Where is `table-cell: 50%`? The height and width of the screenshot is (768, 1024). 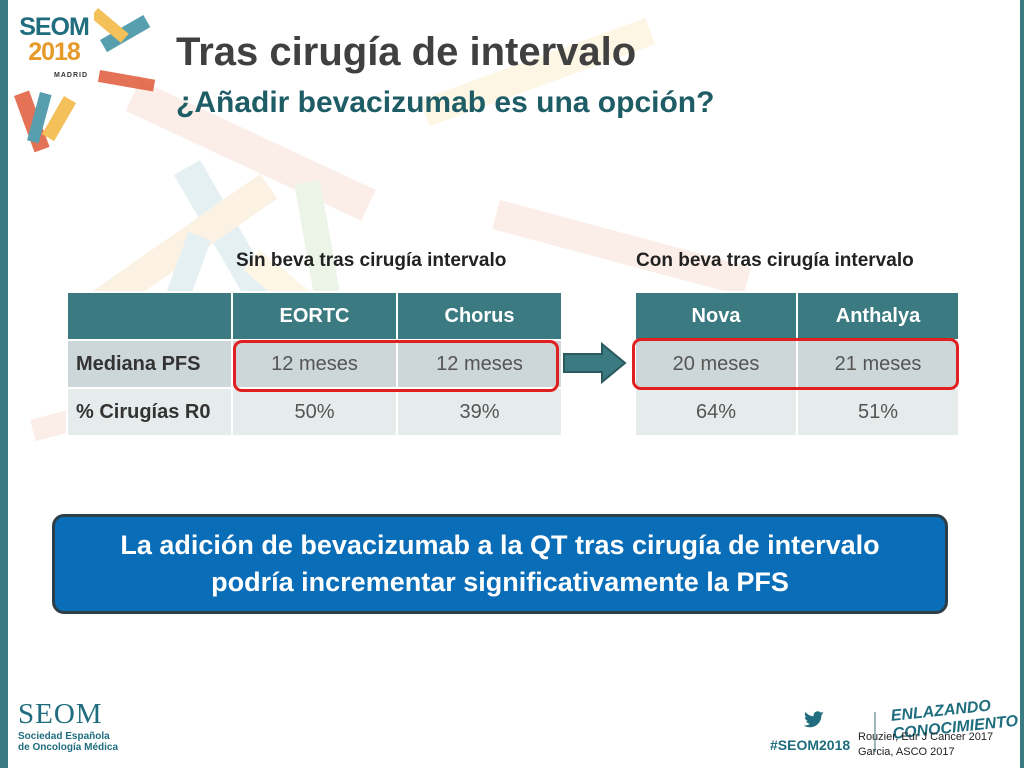
table-cell: 50% is located at coordinates (314, 412).